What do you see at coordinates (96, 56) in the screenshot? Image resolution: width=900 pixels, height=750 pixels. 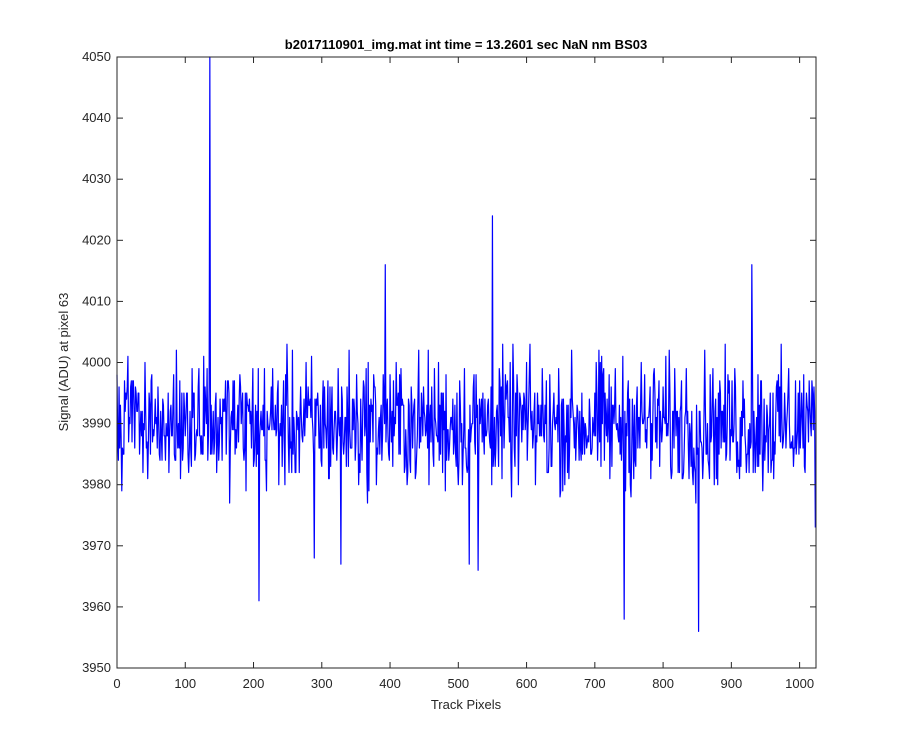 I see `y-tick-label: 4050` at bounding box center [96, 56].